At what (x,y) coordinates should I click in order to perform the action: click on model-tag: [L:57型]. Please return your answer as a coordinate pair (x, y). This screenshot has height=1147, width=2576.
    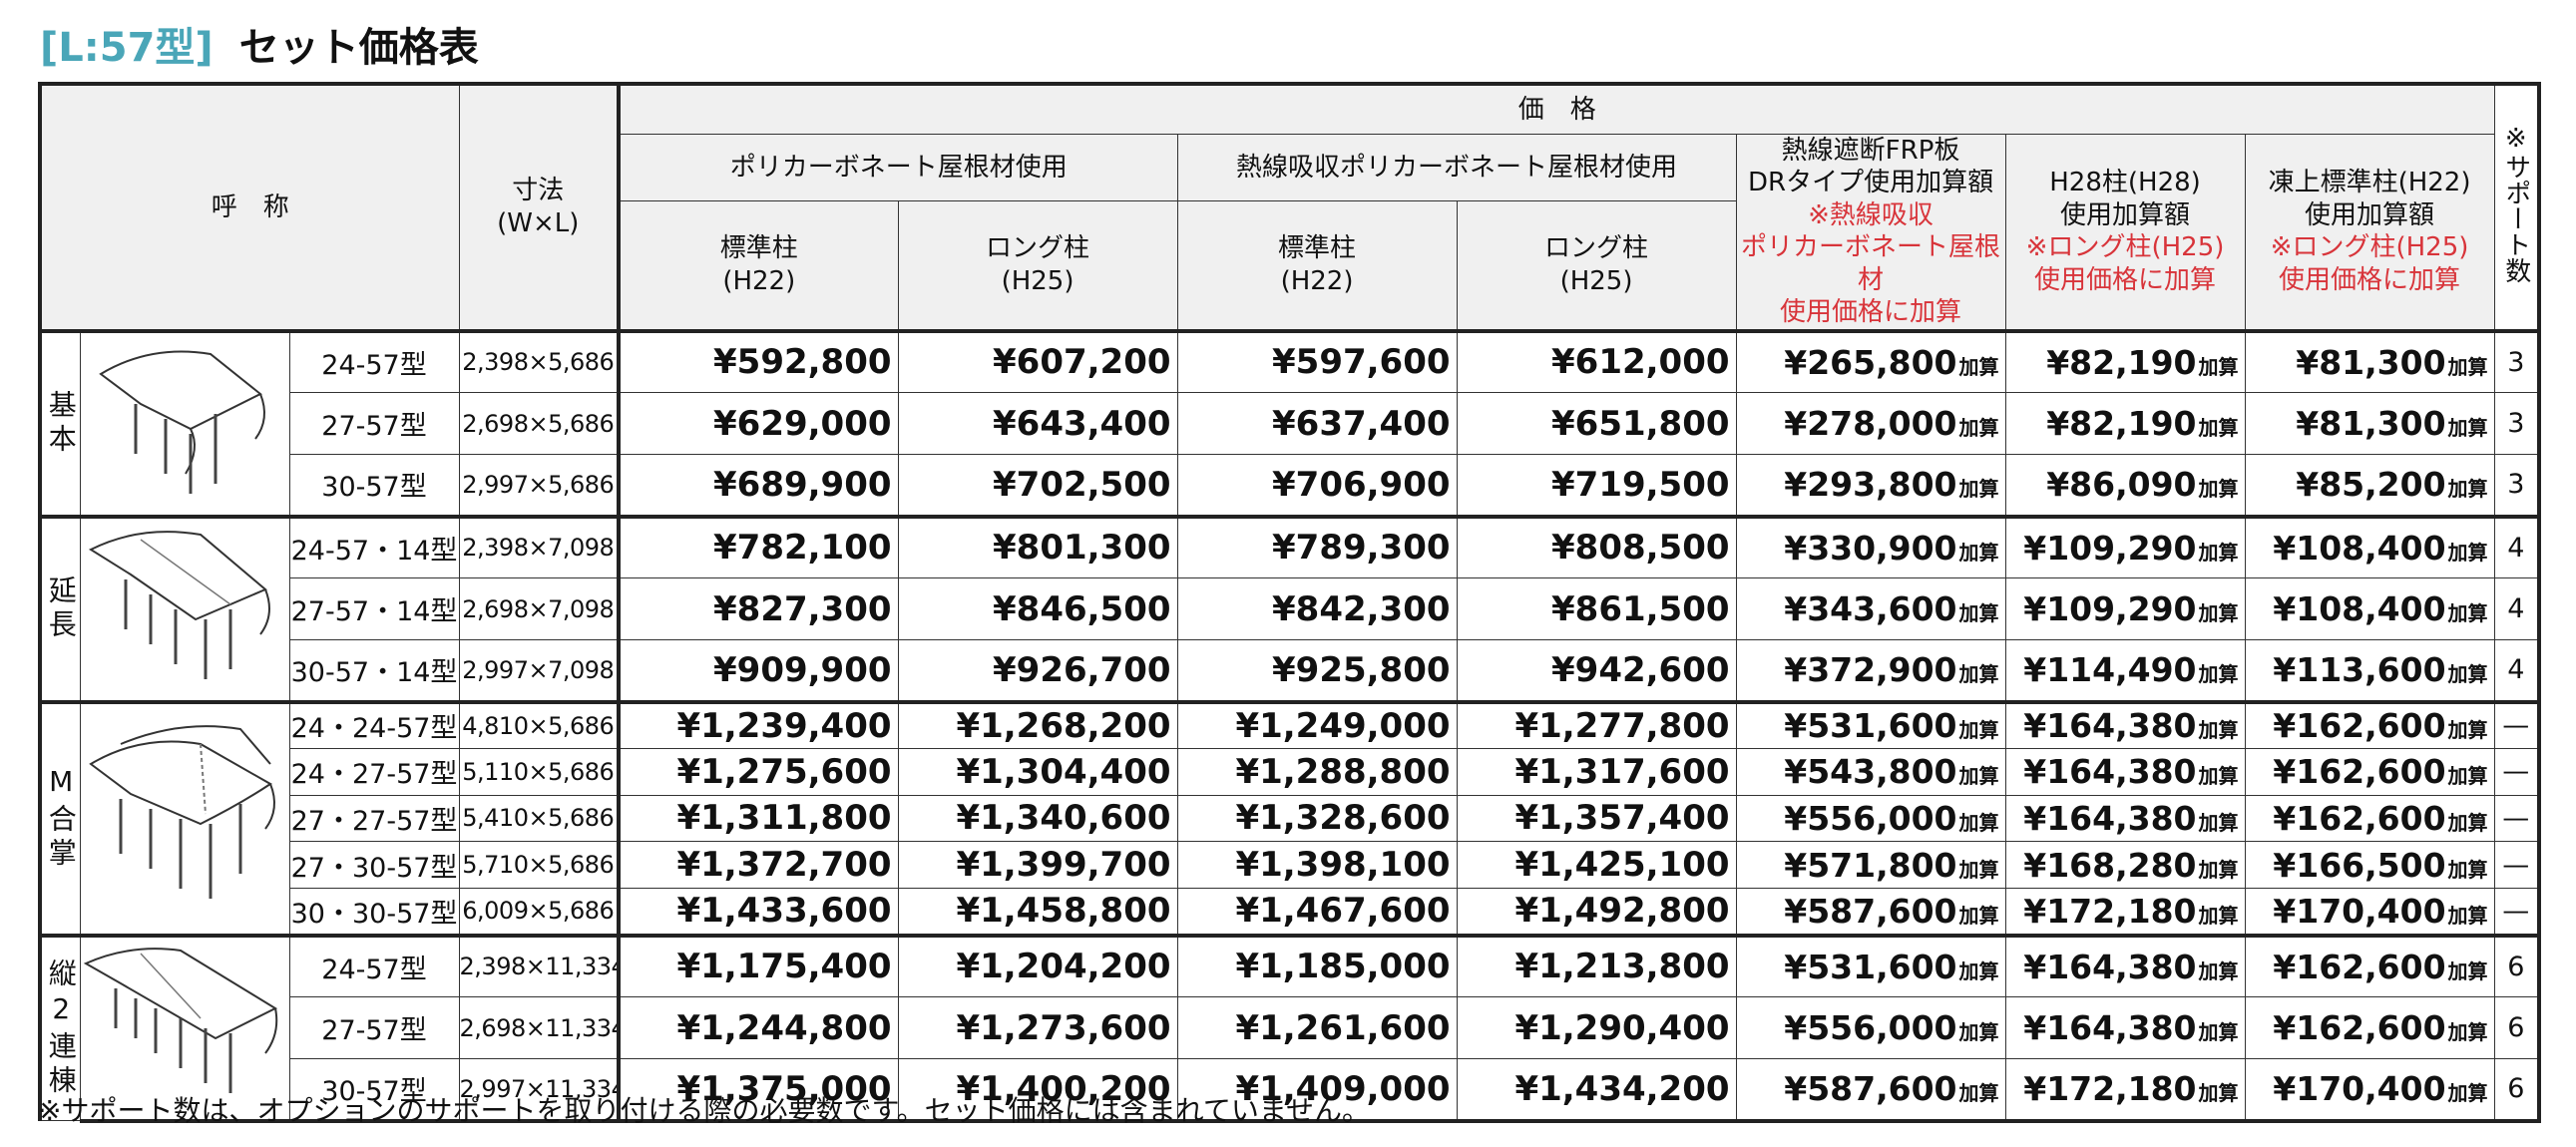
    Looking at the image, I should click on (127, 48).